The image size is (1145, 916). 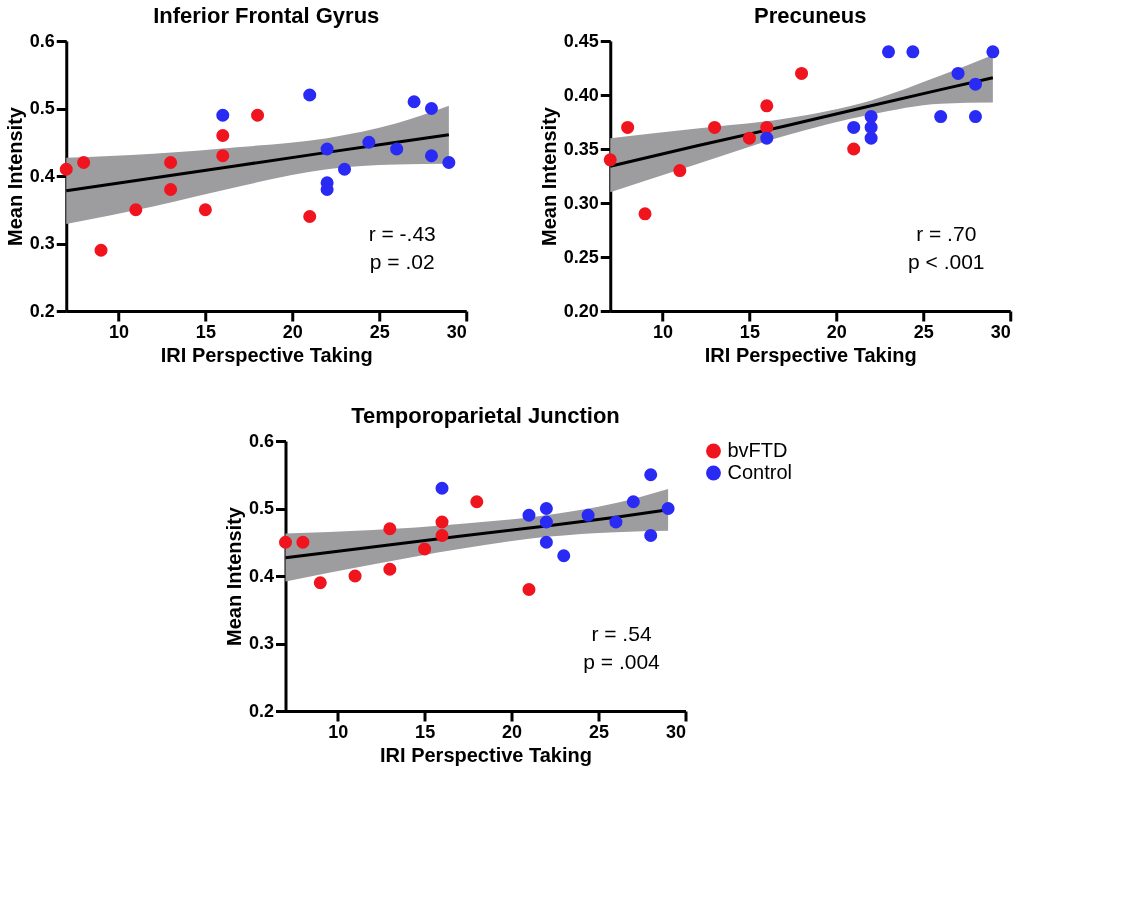 What do you see at coordinates (757, 450) in the screenshot?
I see `legend-label: bvFTD` at bounding box center [757, 450].